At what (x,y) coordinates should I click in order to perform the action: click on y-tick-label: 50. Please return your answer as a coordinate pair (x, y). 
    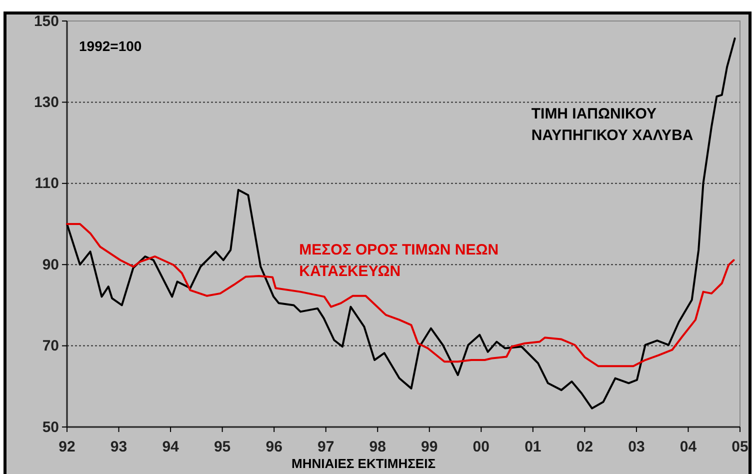
    Looking at the image, I should click on (50, 427).